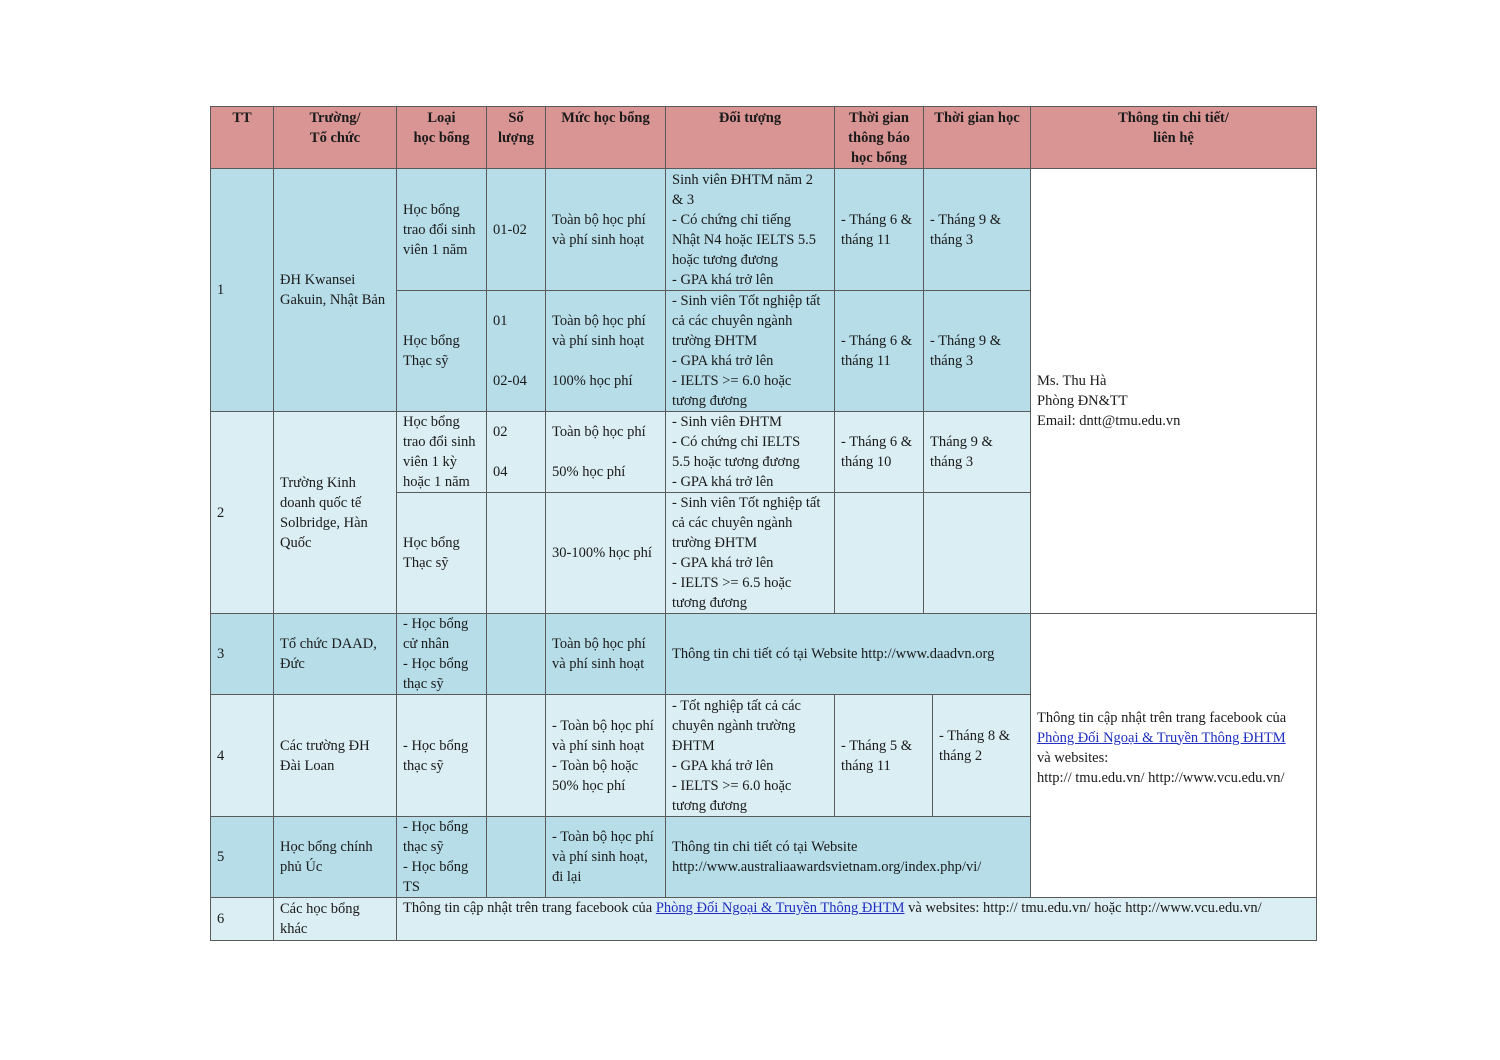 Image resolution: width=1500 pixels, height=1060 pixels. Describe the element at coordinates (1073, 757) in the screenshot. I see `contact-2-line3: và websites:` at that location.